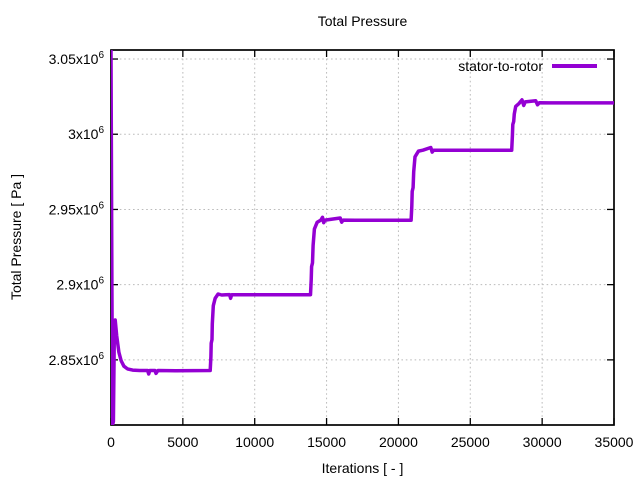  I want to click on x-tick-label: 25000, so click(470, 442).